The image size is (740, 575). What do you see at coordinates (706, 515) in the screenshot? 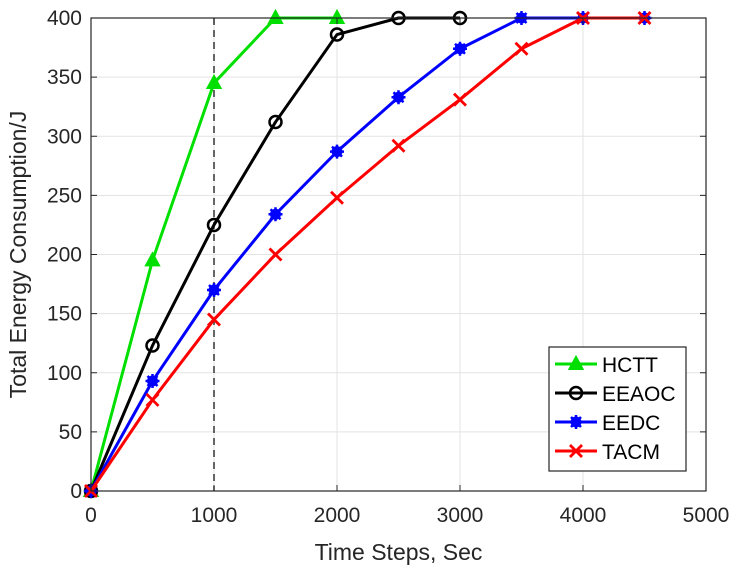
I see `x-tick-label: 5000` at bounding box center [706, 515].